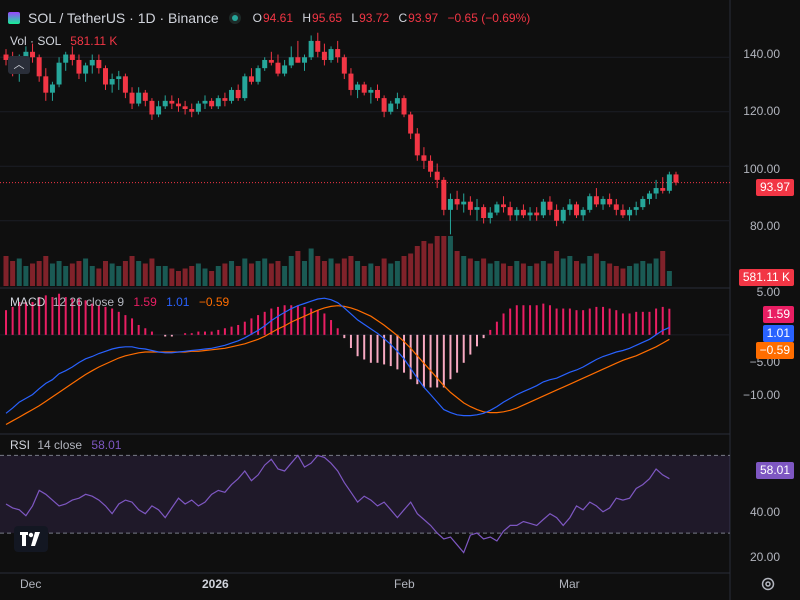 The width and height of the screenshot is (800, 600). What do you see at coordinates (355, 18) in the screenshot?
I see `low-key: L` at bounding box center [355, 18].